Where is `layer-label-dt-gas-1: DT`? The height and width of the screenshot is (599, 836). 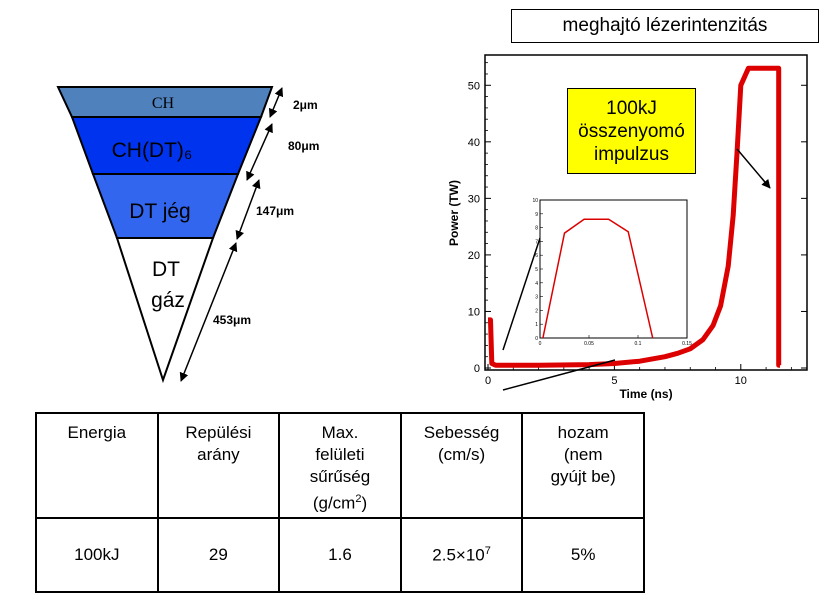 layer-label-dt-gas-1: DT is located at coordinates (166, 269).